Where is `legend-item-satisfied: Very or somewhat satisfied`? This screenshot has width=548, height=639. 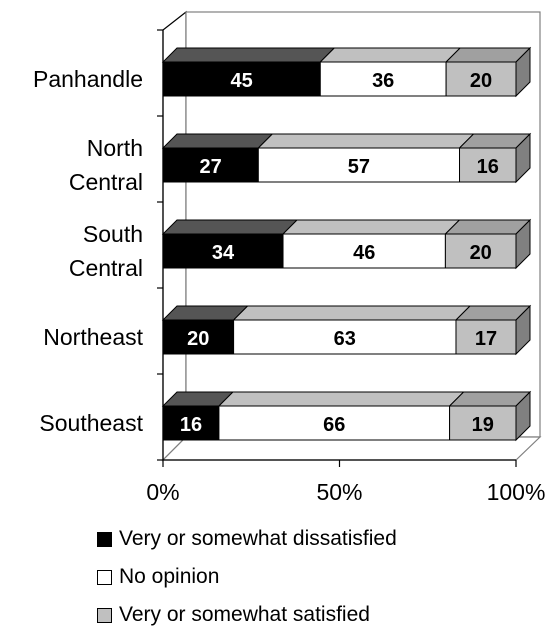 legend-item-satisfied: Very or somewhat satisfied is located at coordinates (247, 615).